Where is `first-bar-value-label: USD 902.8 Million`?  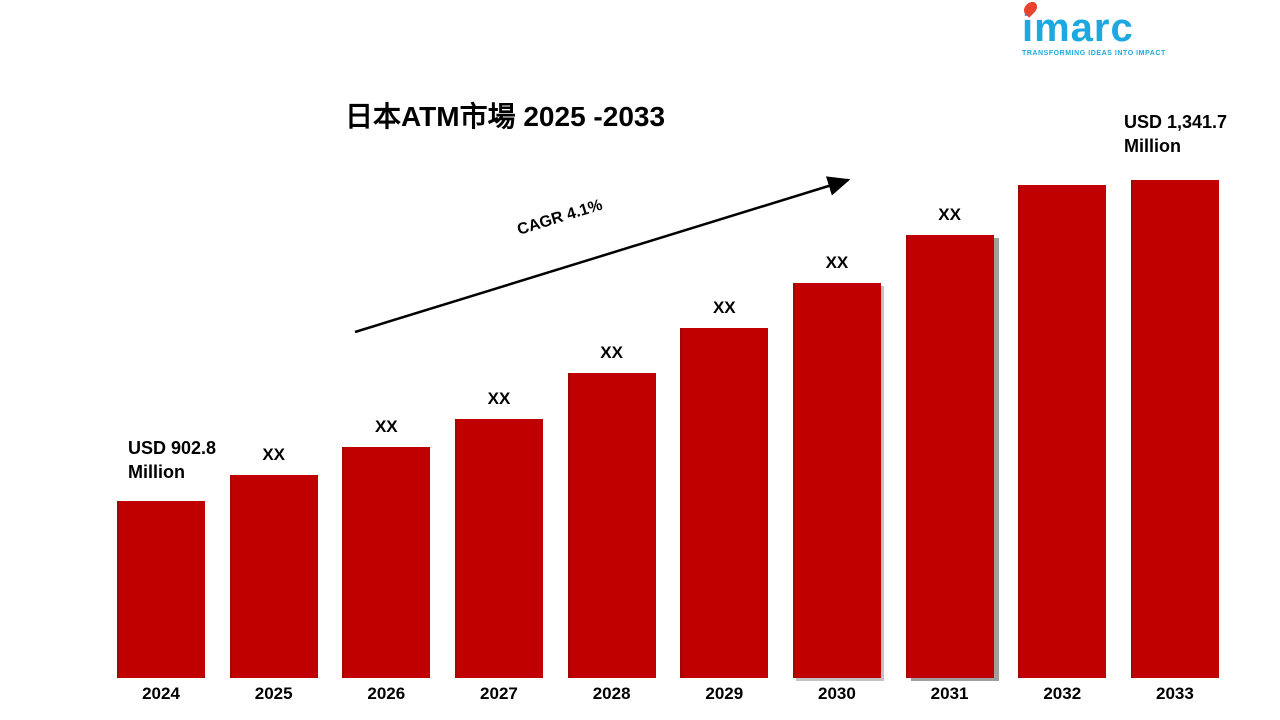 first-bar-value-label: USD 902.8 Million is located at coordinates (172, 460).